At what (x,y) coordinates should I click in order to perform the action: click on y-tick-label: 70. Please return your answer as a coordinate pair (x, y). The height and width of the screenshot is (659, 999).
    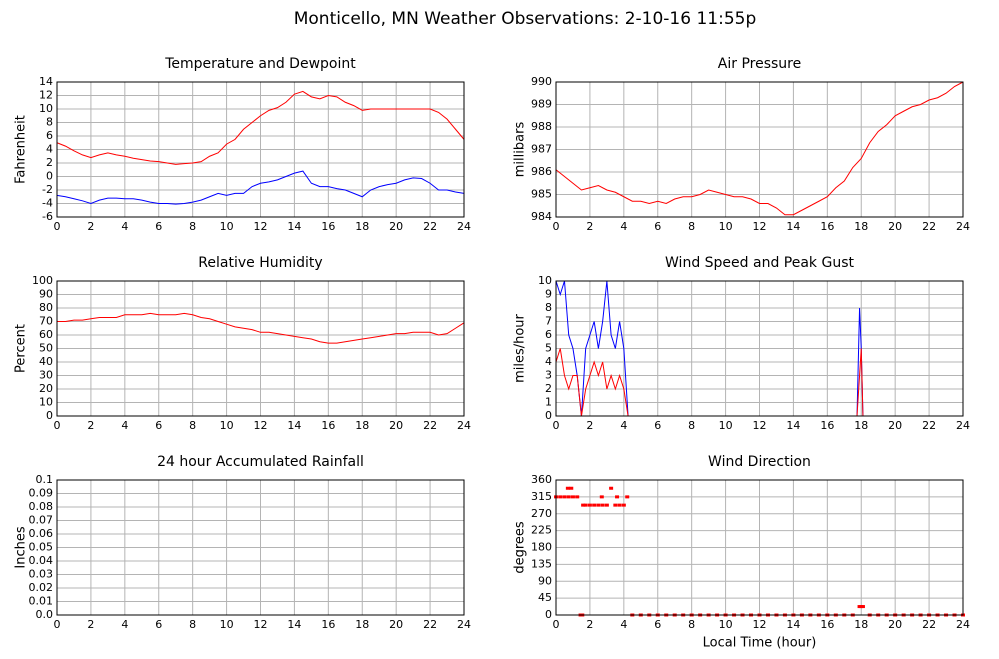
    Looking at the image, I should click on (46, 321).